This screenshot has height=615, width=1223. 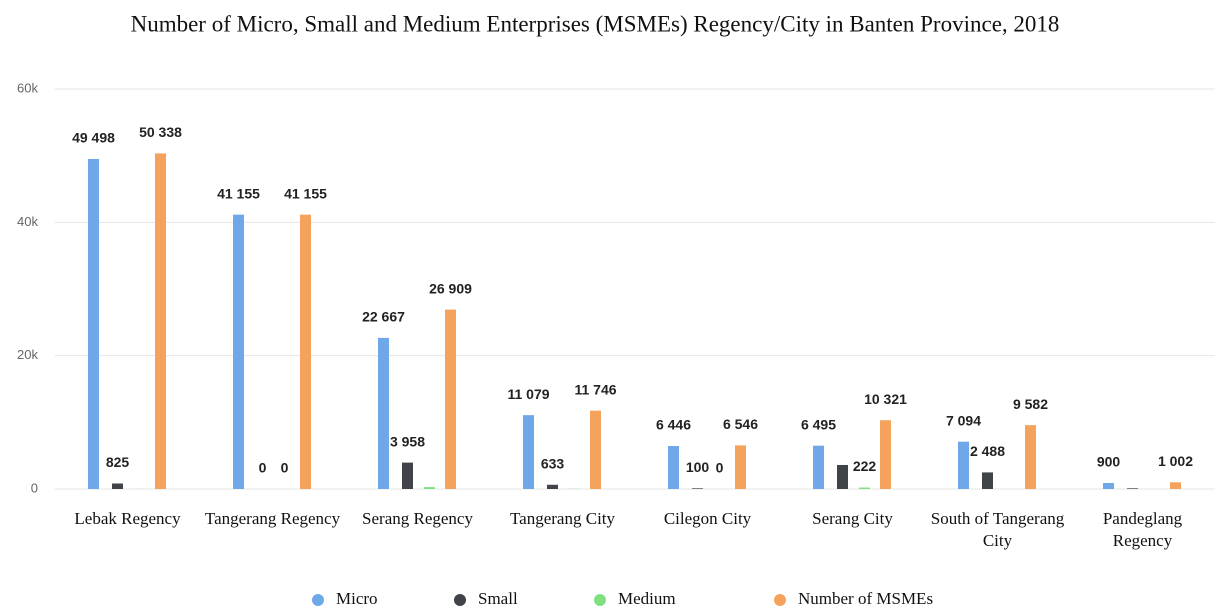 I want to click on data-label: 222, so click(x=865, y=466).